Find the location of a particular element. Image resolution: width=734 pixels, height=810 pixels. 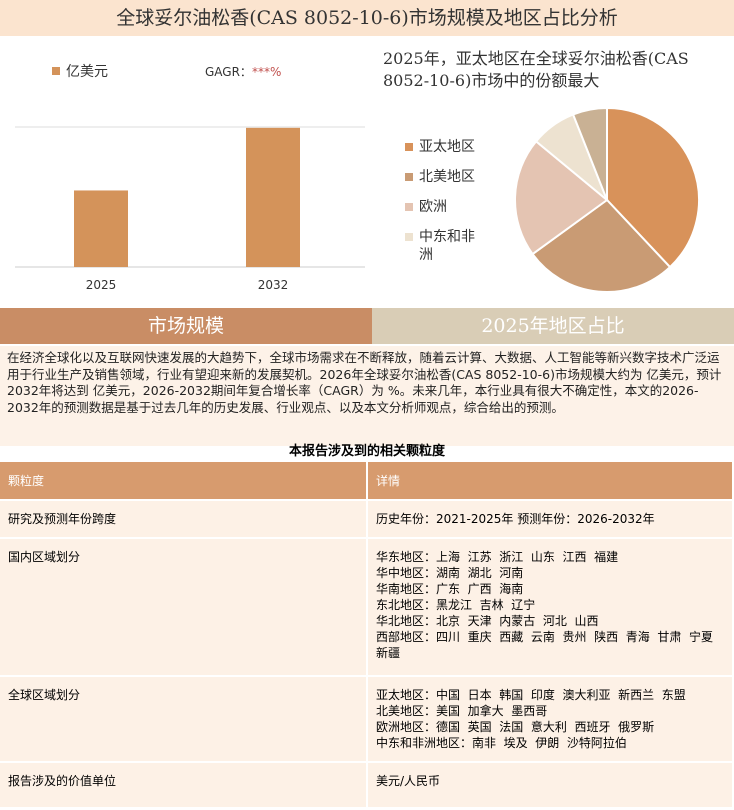

bar-chart: 亿美元 GAGR：***% 2025 2032 is located at coordinates (190, 178).